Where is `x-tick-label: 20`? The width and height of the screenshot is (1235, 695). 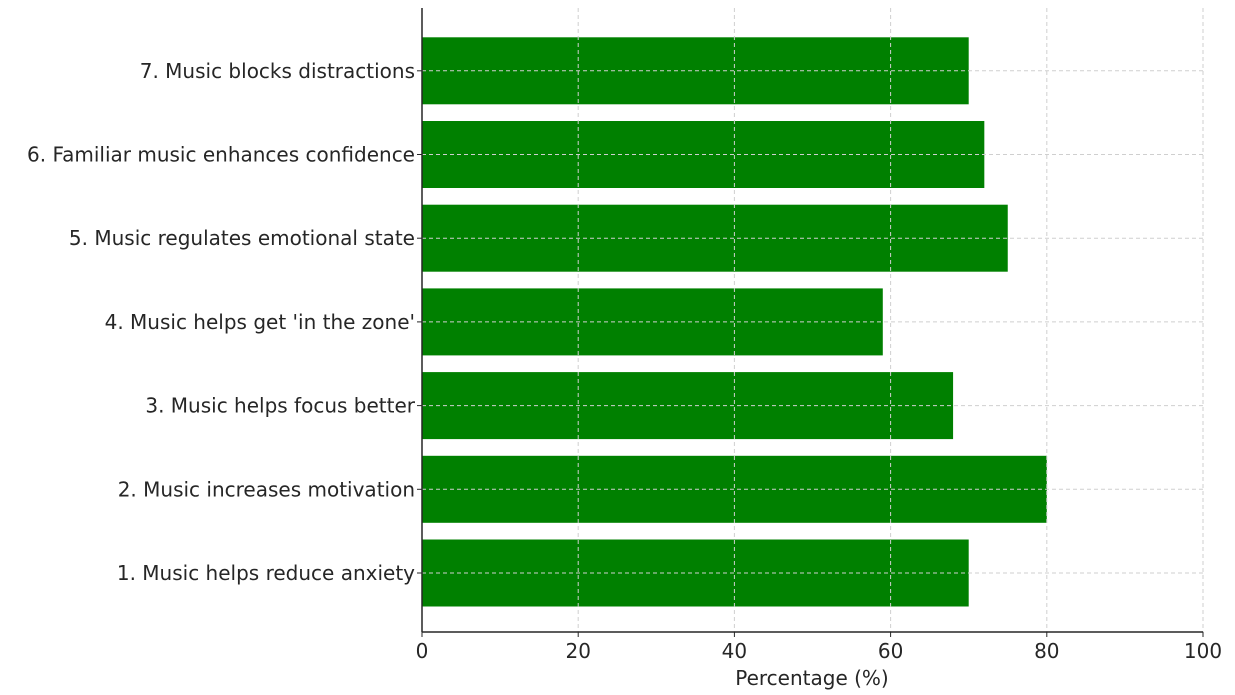 x-tick-label: 20 is located at coordinates (577, 651).